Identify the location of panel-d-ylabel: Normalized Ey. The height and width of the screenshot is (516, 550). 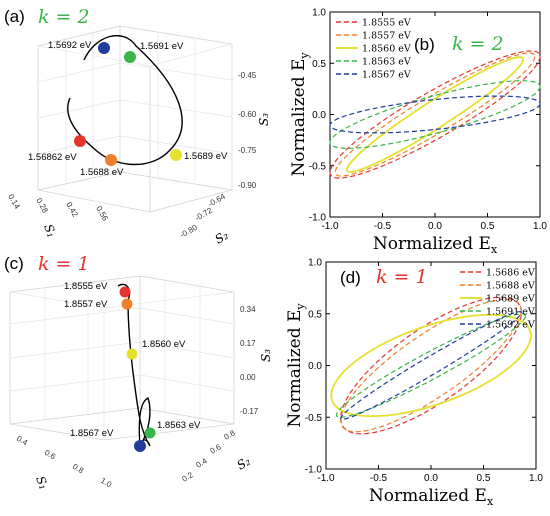
(296, 365).